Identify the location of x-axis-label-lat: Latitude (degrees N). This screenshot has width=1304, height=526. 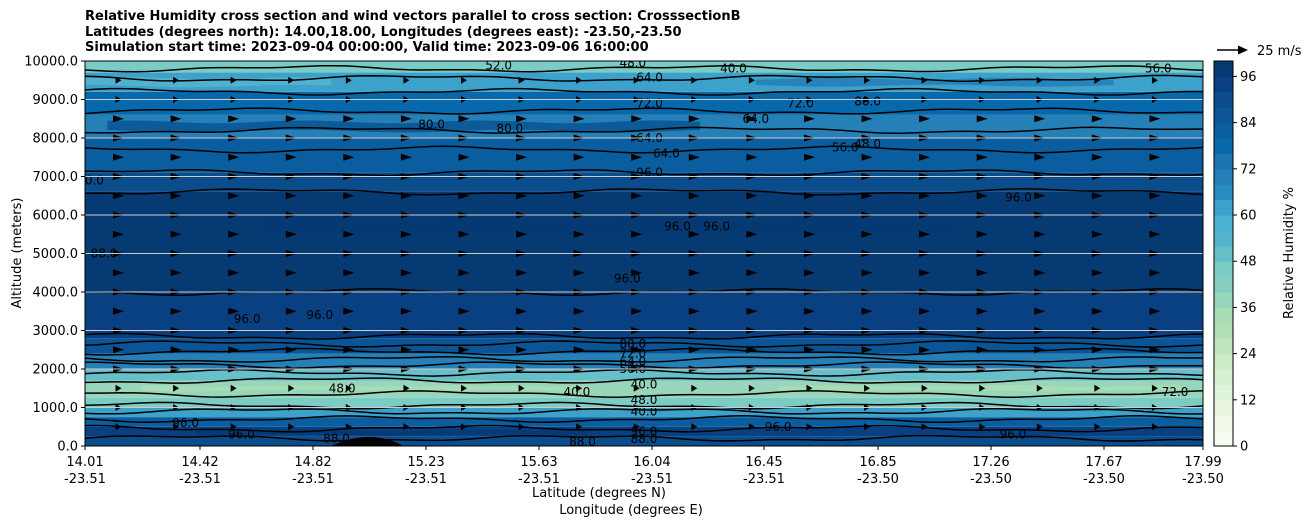
(599, 493).